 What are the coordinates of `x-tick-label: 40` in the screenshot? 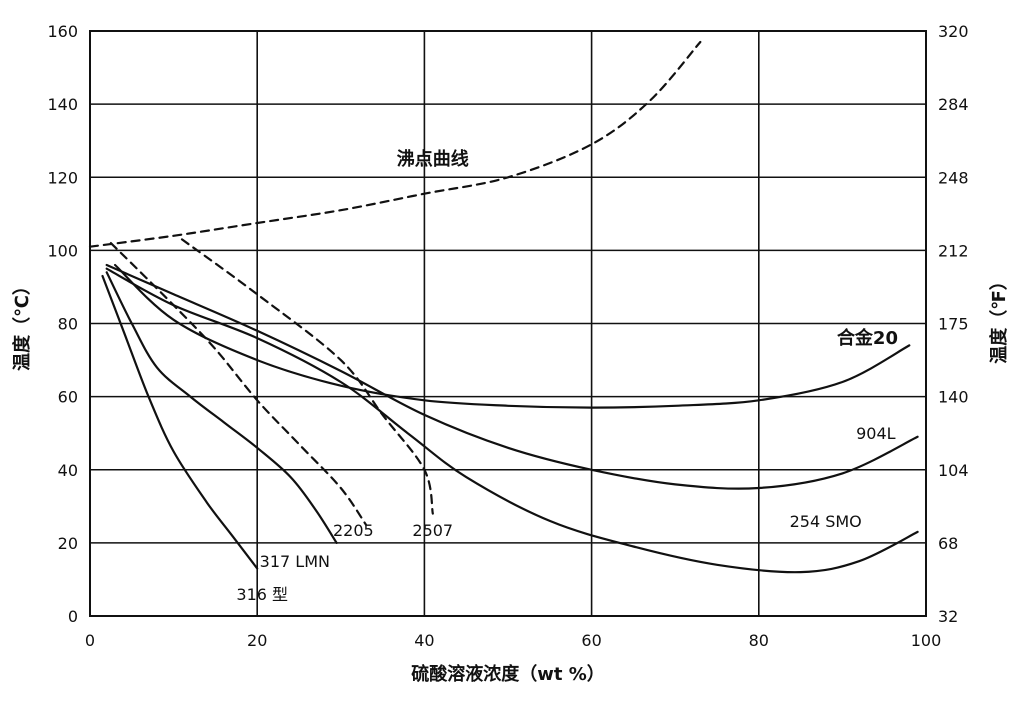 It's located at (424, 640).